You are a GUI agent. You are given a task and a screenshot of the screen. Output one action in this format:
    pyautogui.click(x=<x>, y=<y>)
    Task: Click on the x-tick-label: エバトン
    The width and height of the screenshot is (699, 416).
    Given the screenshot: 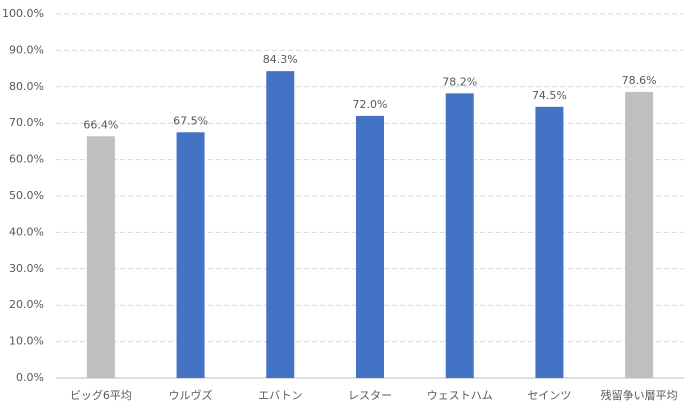 What is the action you would take?
    pyautogui.click(x=280, y=395)
    